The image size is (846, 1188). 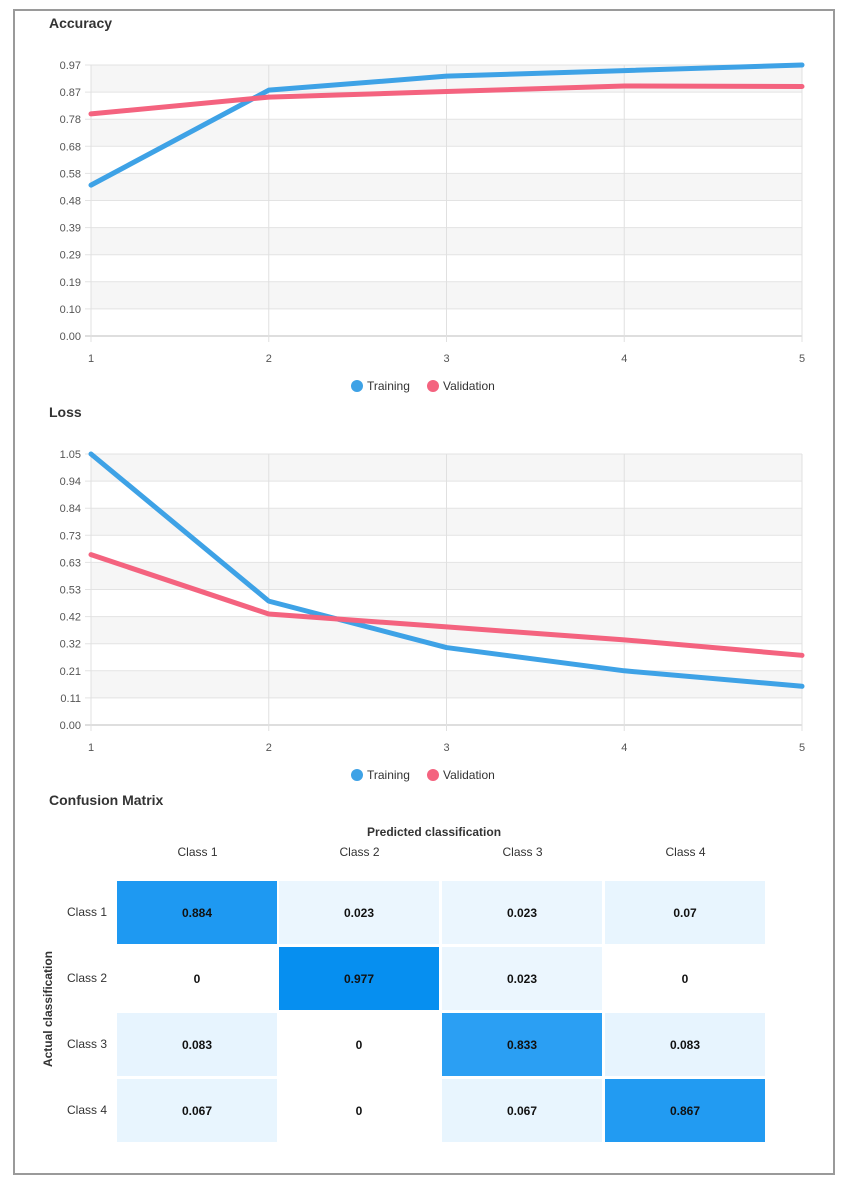 What do you see at coordinates (446, 605) in the screenshot?
I see `loss-series-validation` at bounding box center [446, 605].